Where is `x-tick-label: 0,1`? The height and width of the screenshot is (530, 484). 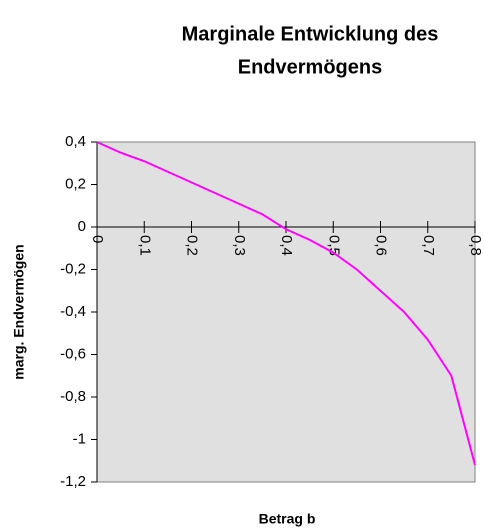 x-tick-label: 0,1 is located at coordinates (144, 245).